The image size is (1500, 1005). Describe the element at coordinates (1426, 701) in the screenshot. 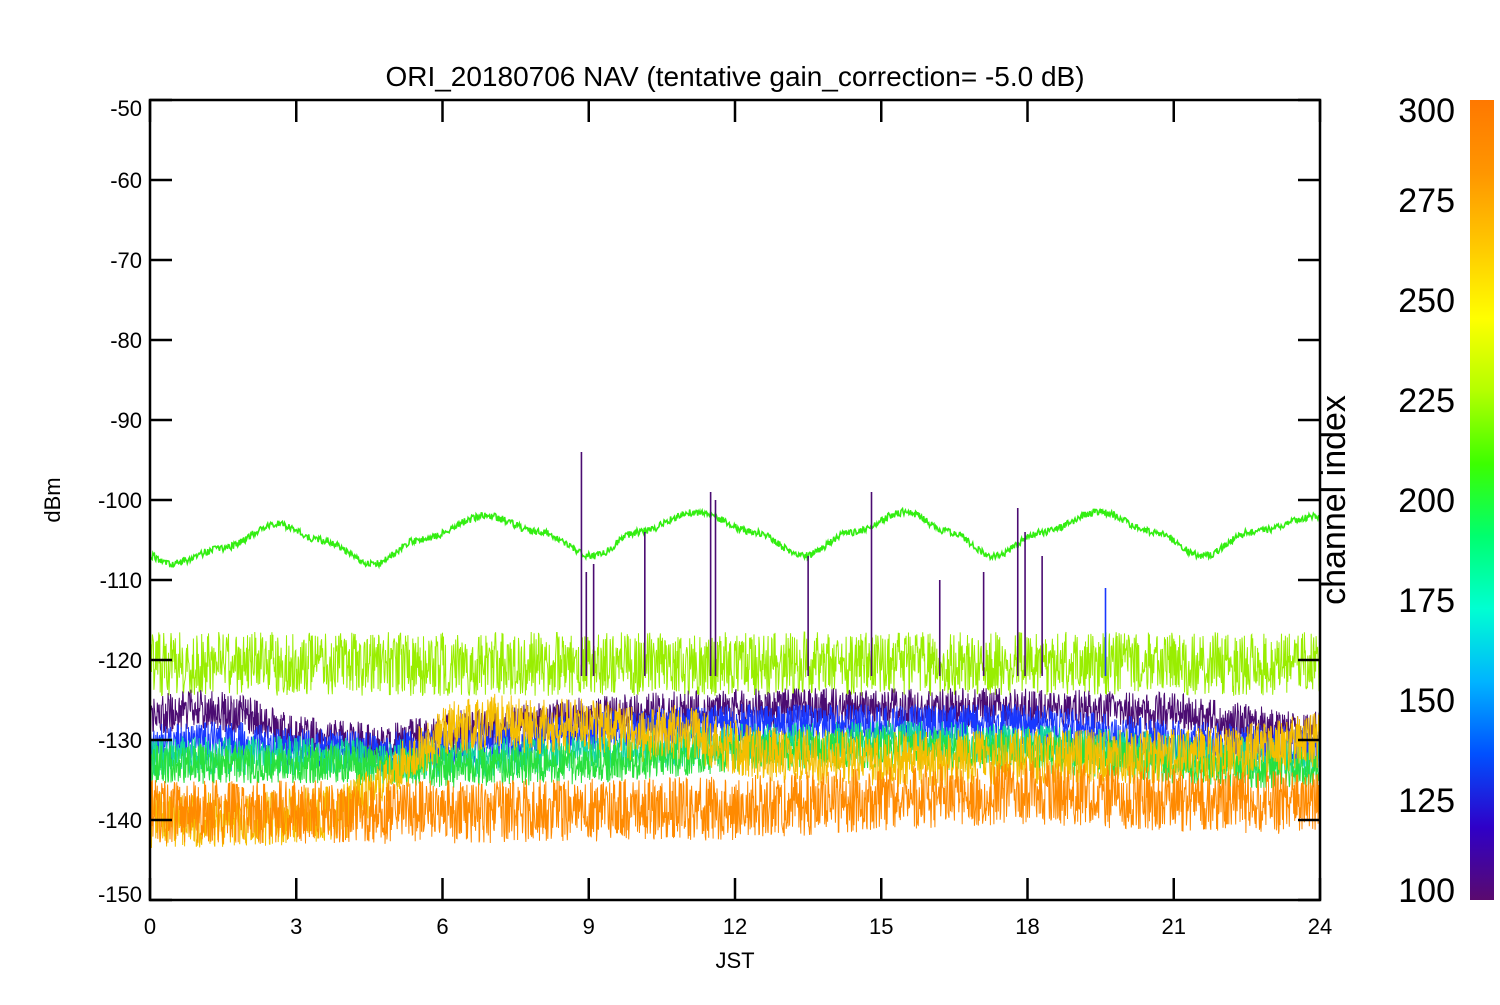

I see `colorbar-tick-label: 150` at that location.